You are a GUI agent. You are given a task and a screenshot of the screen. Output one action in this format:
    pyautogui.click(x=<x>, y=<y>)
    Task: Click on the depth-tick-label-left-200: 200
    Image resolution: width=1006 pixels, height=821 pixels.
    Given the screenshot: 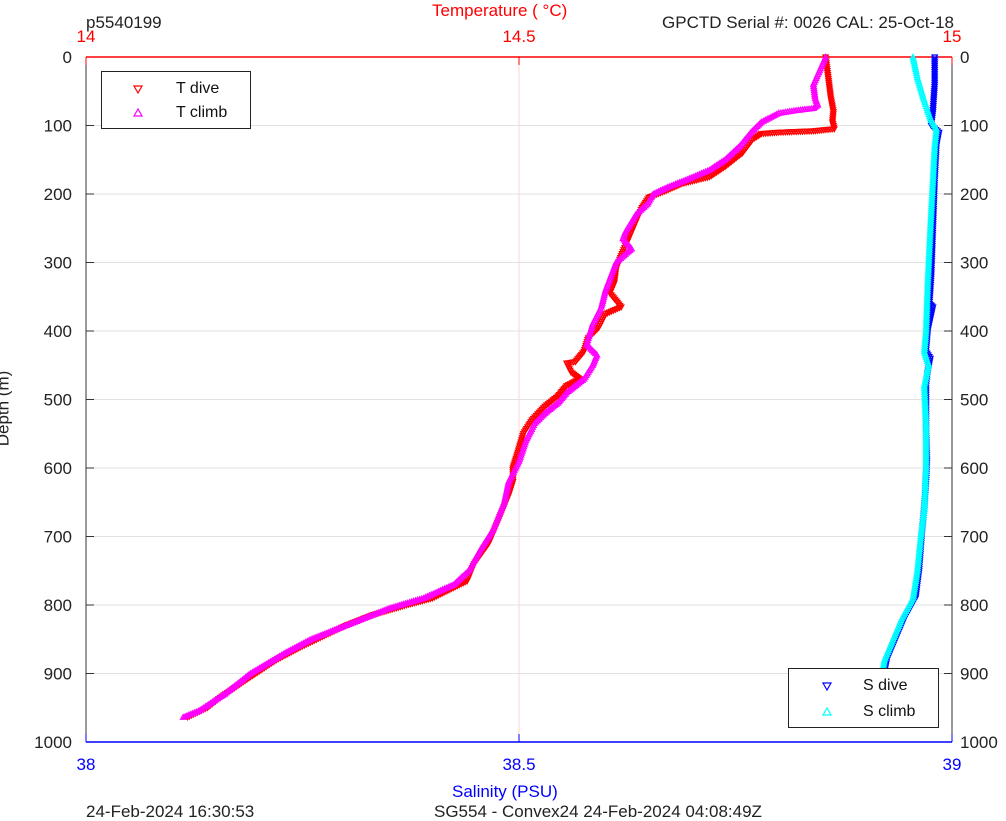 What is the action you would take?
    pyautogui.click(x=58, y=194)
    